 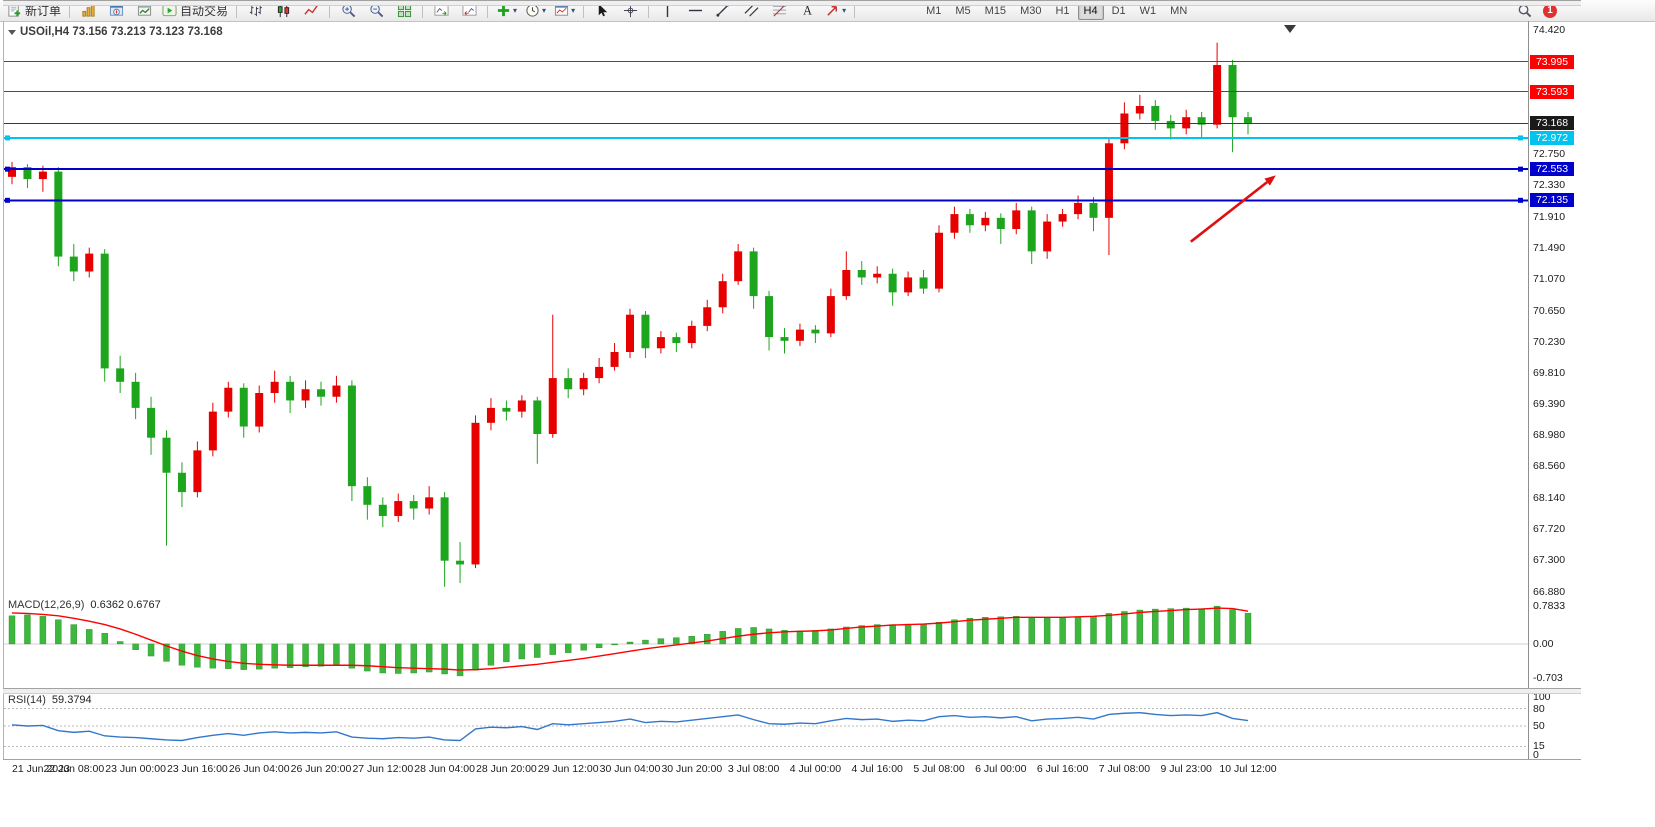 What do you see at coordinates (50, 700) in the screenshot?
I see `rsi-label: RSI(14) 59.3794` at bounding box center [50, 700].